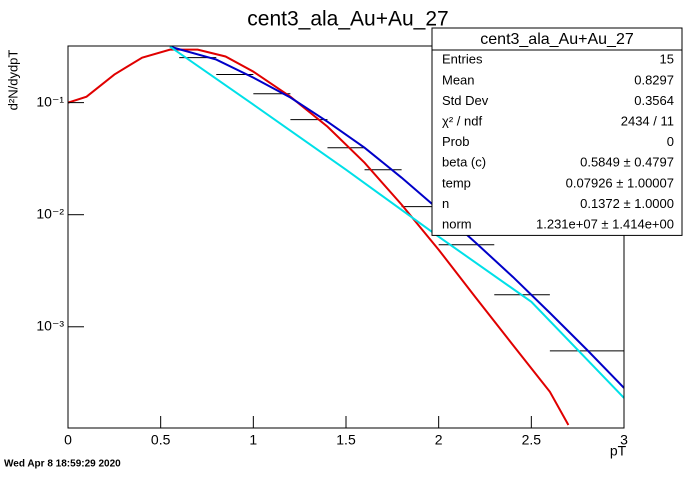 The height and width of the screenshot is (477, 696). Describe the element at coordinates (620, 182) in the screenshot. I see `stats-value: 0.07926 ± 1.00007` at that location.